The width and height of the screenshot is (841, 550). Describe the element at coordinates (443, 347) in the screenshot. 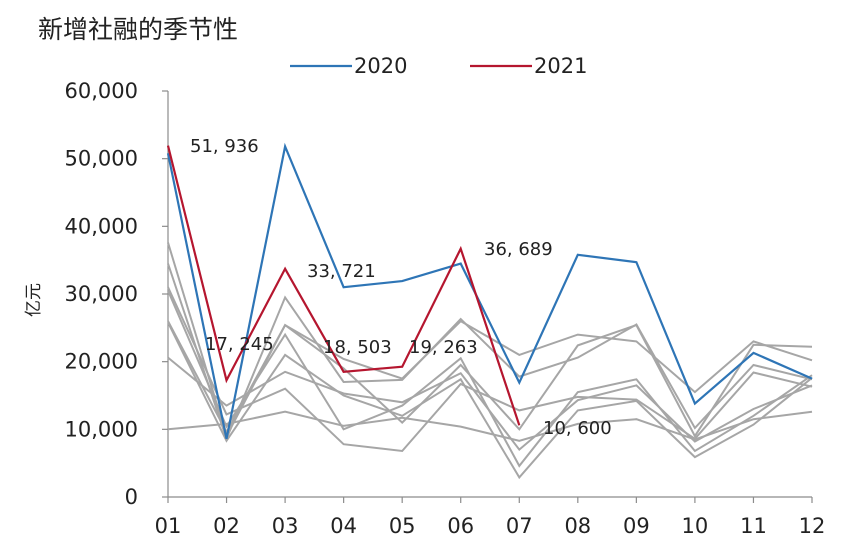

I see `data-label-05: 19, 263` at that location.